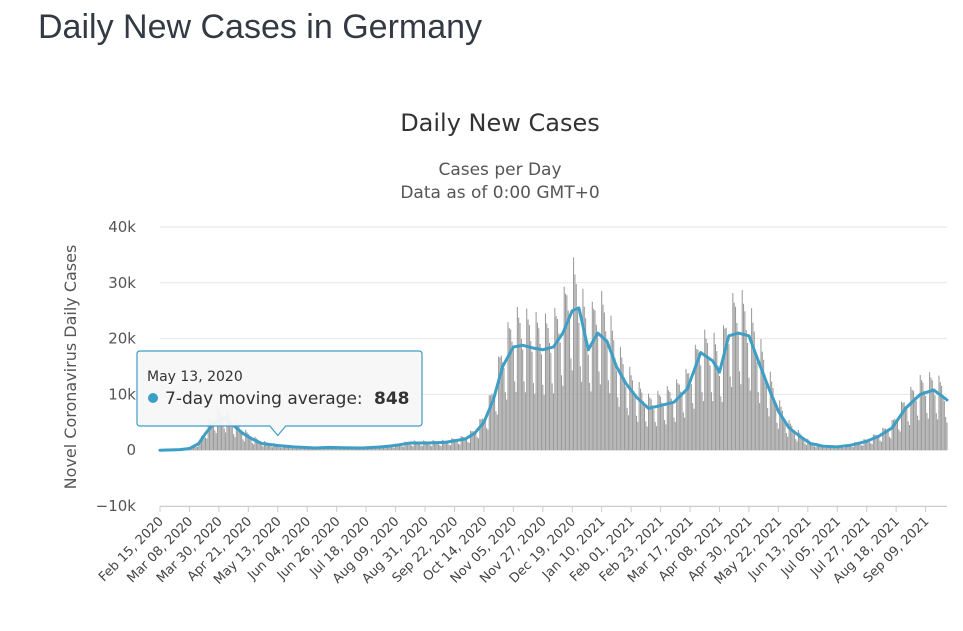 This screenshot has height=631, width=963. Describe the element at coordinates (392, 399) in the screenshot. I see `tooltip-value: 848` at that location.